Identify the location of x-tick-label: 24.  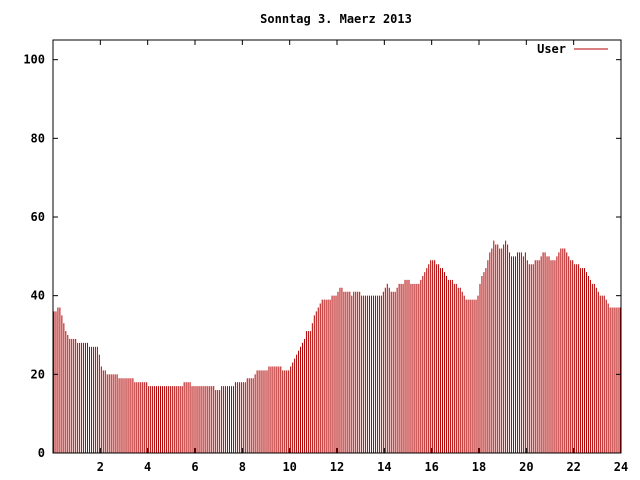
(621, 467).